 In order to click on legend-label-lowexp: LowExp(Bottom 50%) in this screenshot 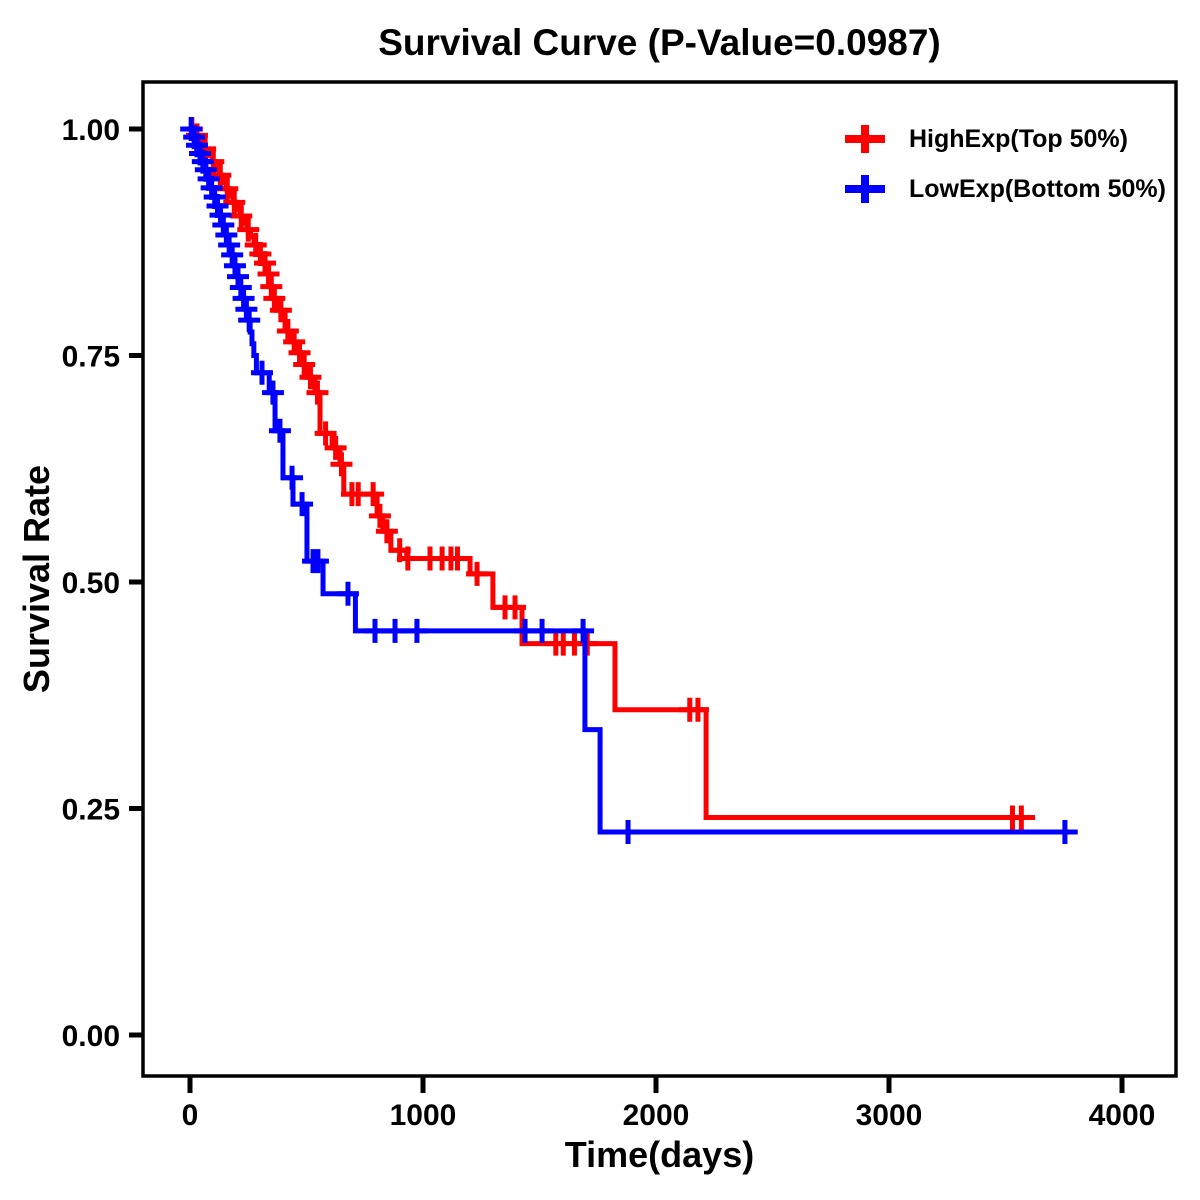, I will do `click(1037, 188)`.